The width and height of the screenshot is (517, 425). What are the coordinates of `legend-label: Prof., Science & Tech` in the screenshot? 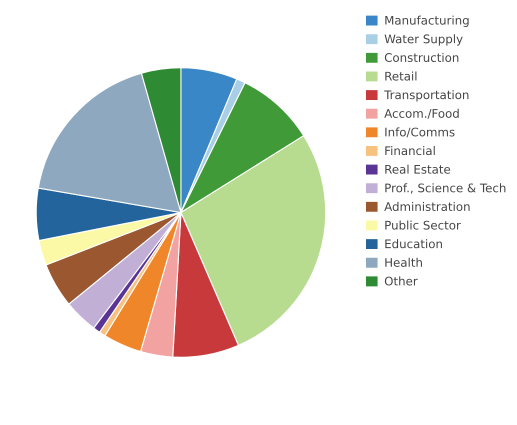 It's located at (445, 188).